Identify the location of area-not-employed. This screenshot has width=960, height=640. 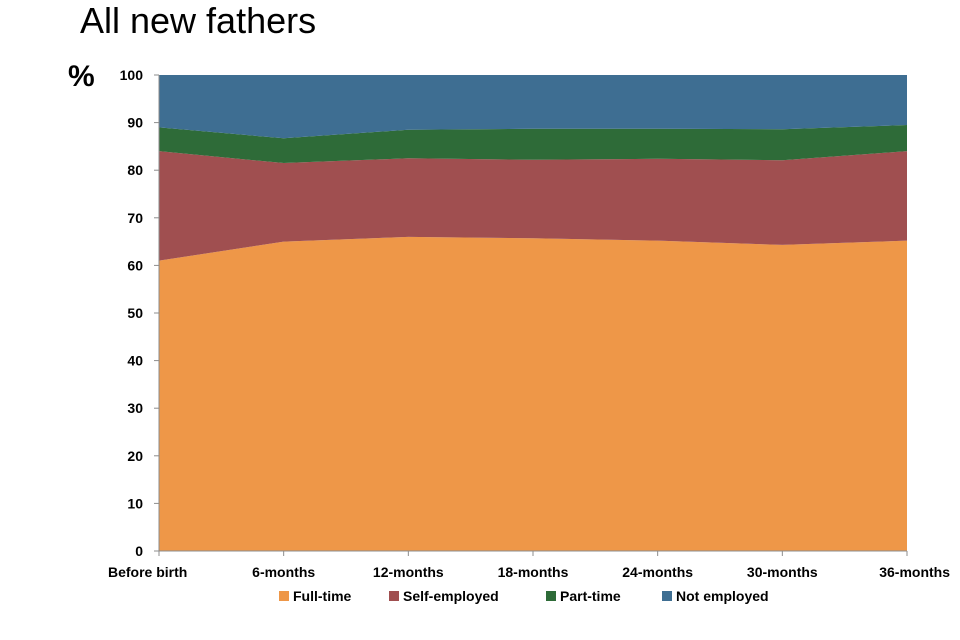
(533, 107).